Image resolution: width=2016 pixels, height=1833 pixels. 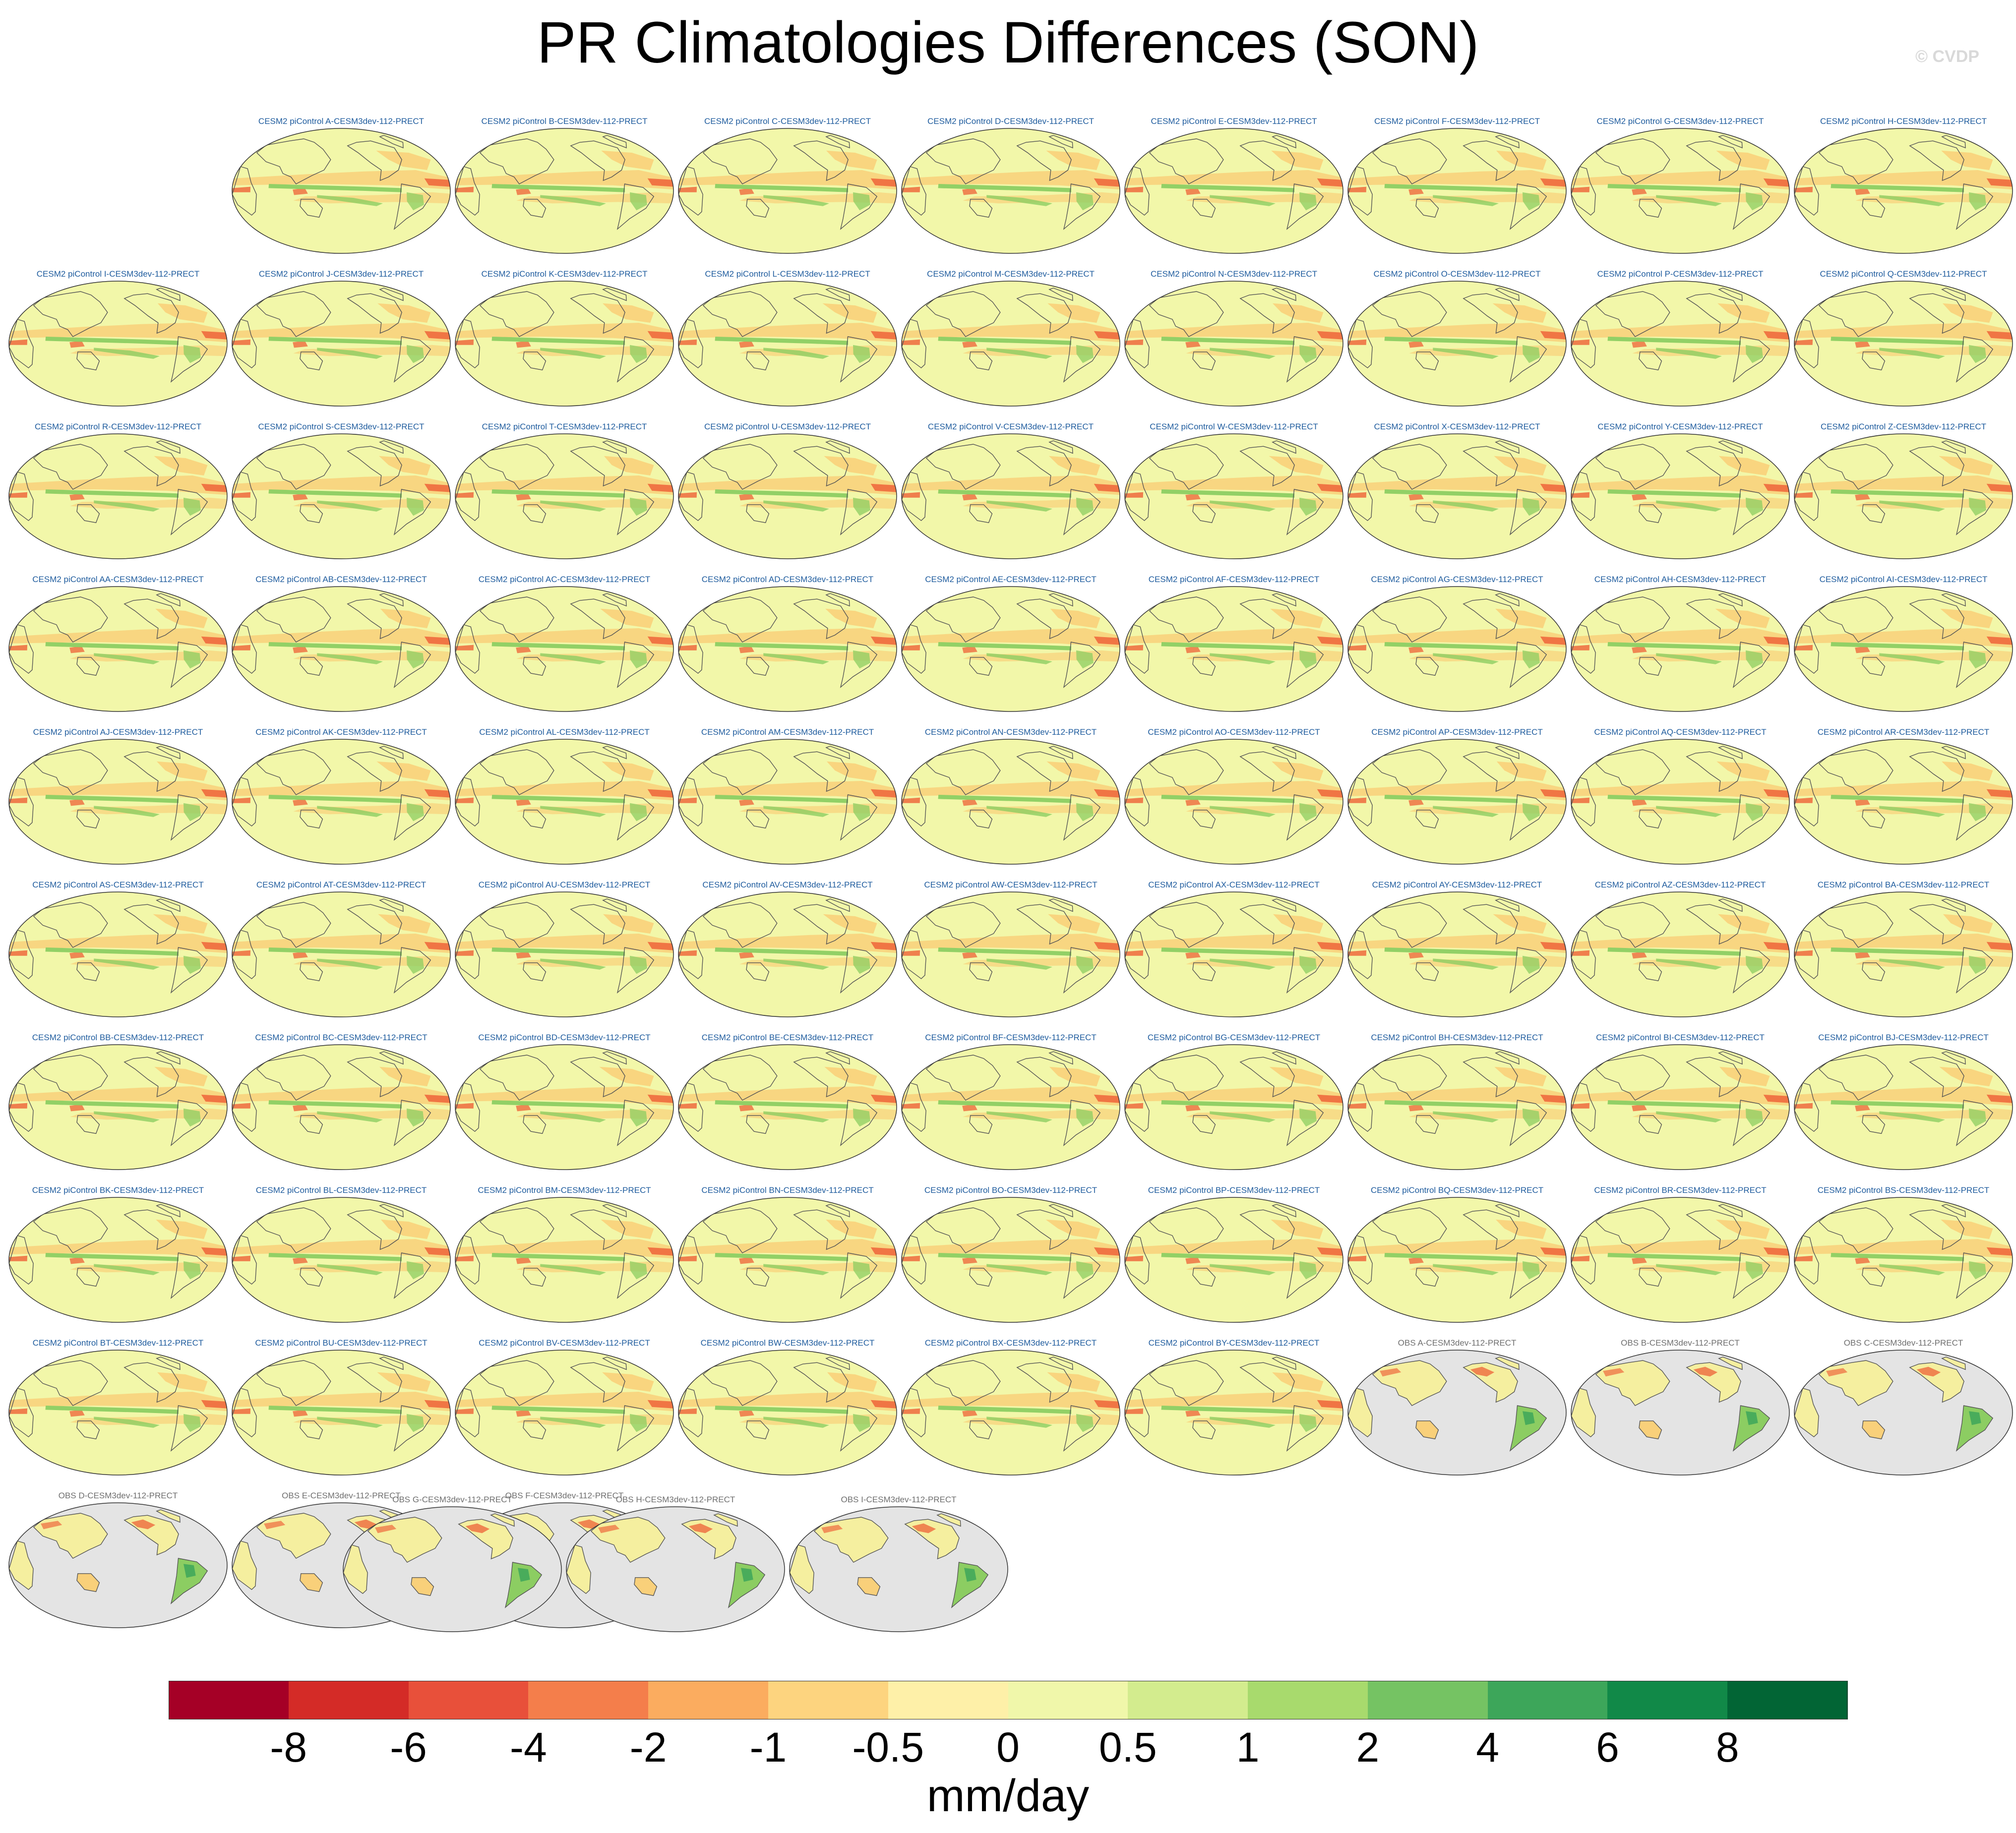 What do you see at coordinates (564, 345) in the screenshot?
I see `map-panel: CESM2 piControl K-CESM3dev-112-PRECT` at bounding box center [564, 345].